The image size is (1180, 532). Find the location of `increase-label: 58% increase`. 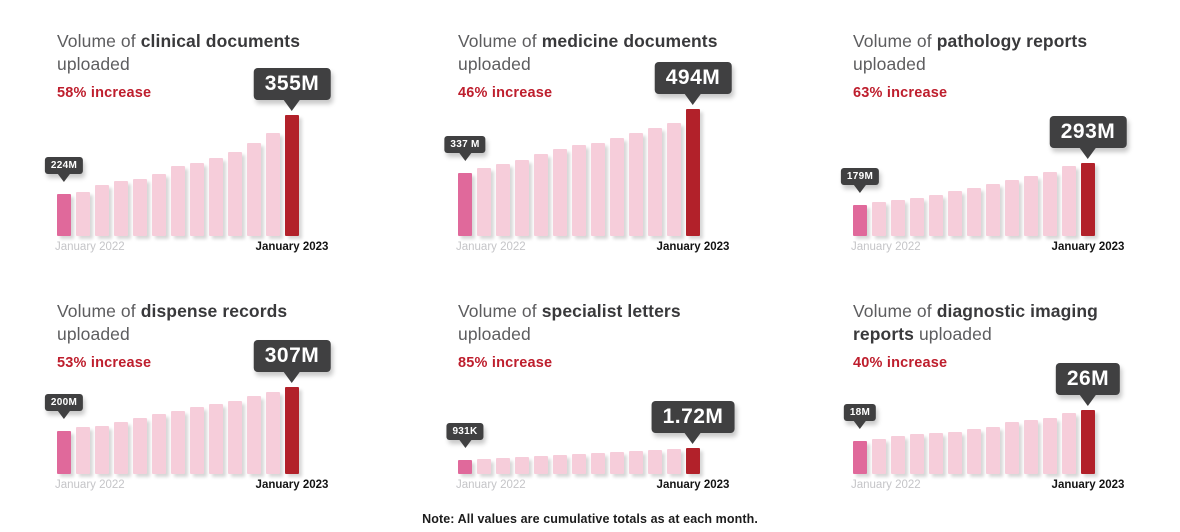

increase-label: 58% increase is located at coordinates (104, 93).